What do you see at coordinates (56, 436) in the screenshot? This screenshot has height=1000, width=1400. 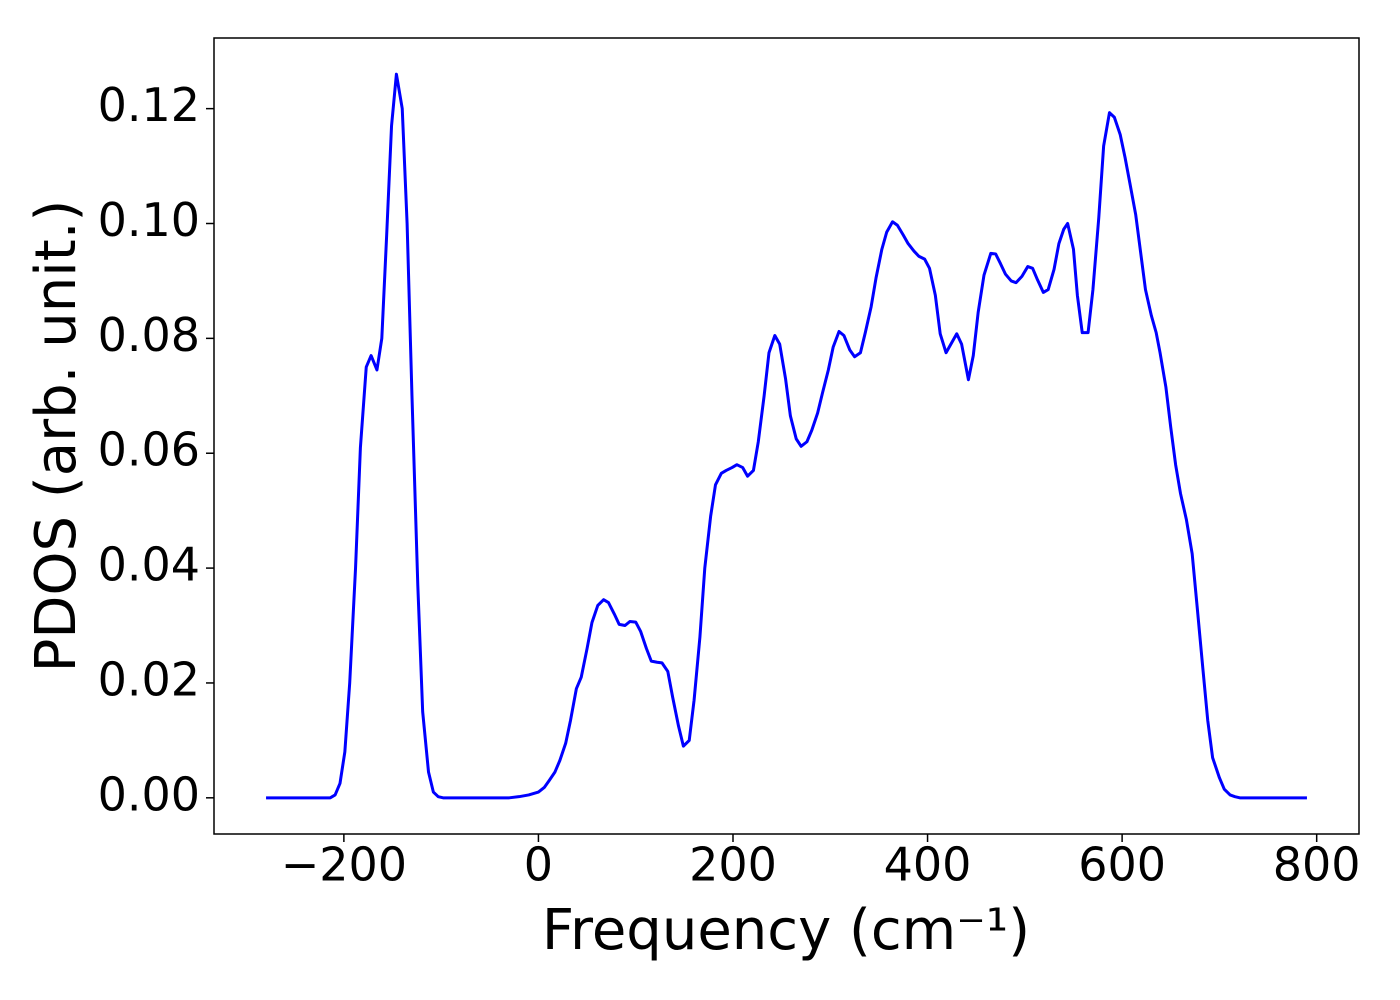 I see `y-axis-label: PDOS (arb. unit.)` at bounding box center [56, 436].